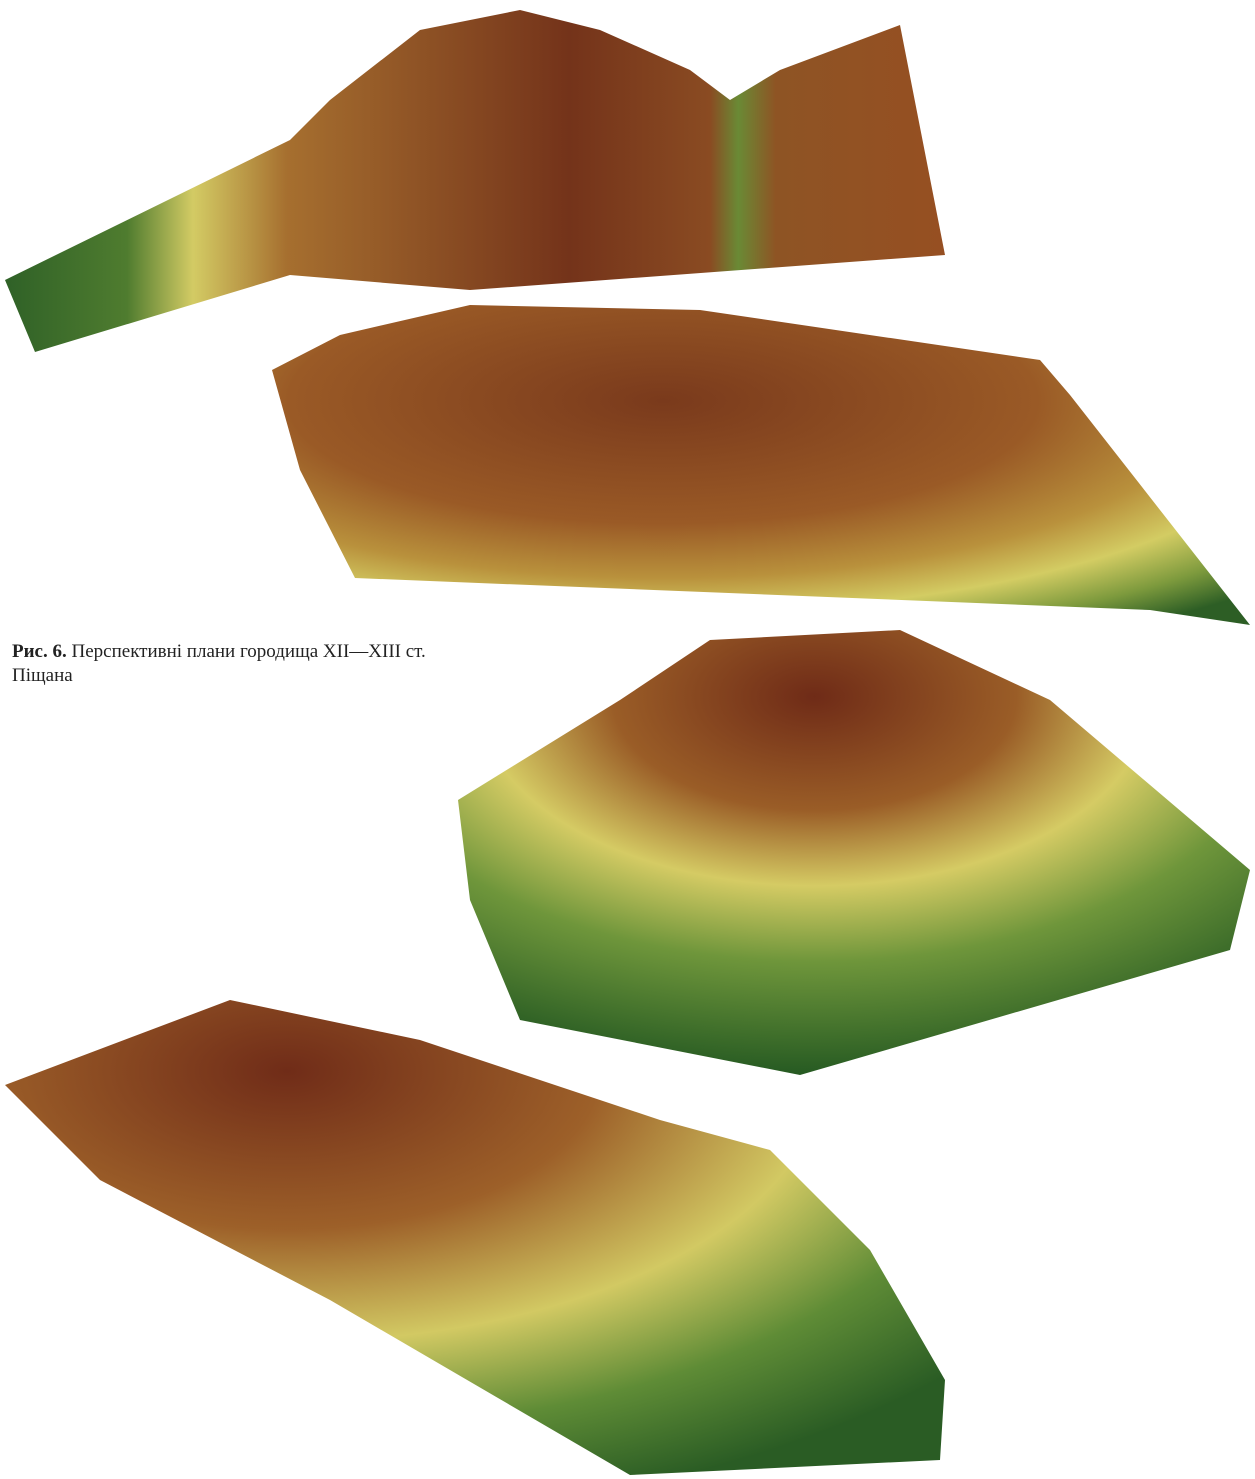 Image resolution: width=1255 pixels, height=1479 pixels. Describe the element at coordinates (39, 651) in the screenshot. I see `caption-label: Рис. 6.` at that location.